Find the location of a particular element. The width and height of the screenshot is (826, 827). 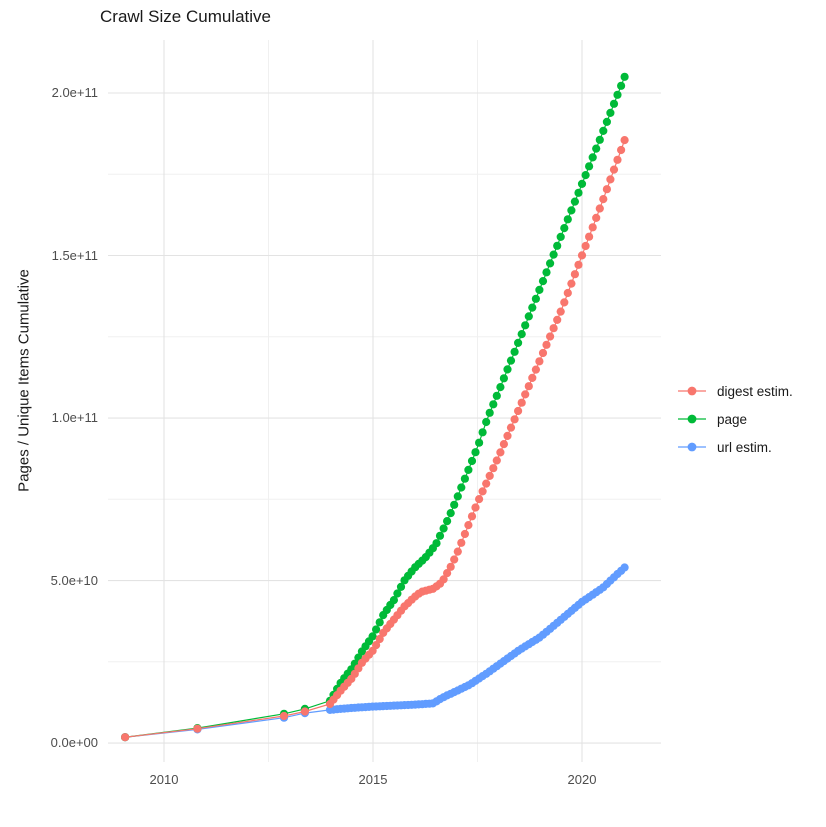

y-axis-title: Pages / Unique Items Cumulative is located at coordinates (24, 380).